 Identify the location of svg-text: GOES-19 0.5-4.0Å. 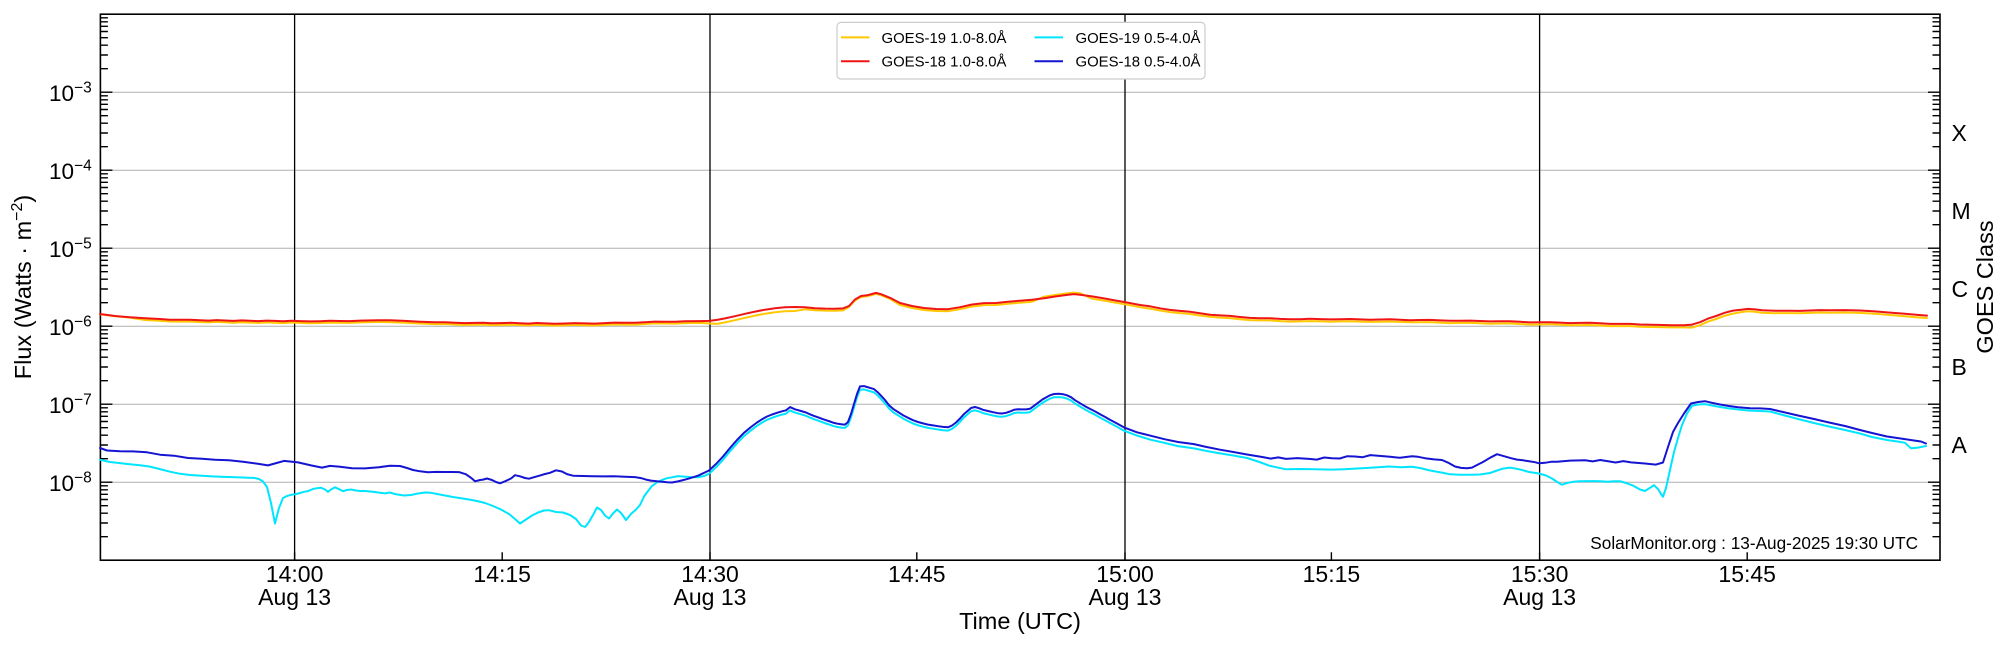
(1138, 38).